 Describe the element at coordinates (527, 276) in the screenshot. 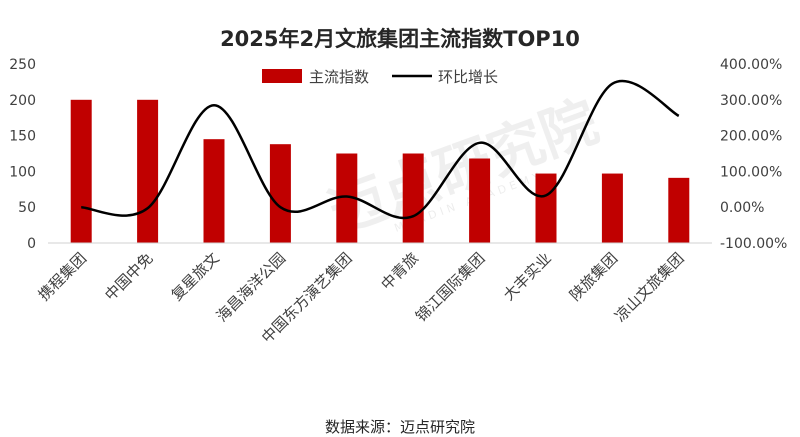

I see `x-category-label: 大丰实业` at that location.